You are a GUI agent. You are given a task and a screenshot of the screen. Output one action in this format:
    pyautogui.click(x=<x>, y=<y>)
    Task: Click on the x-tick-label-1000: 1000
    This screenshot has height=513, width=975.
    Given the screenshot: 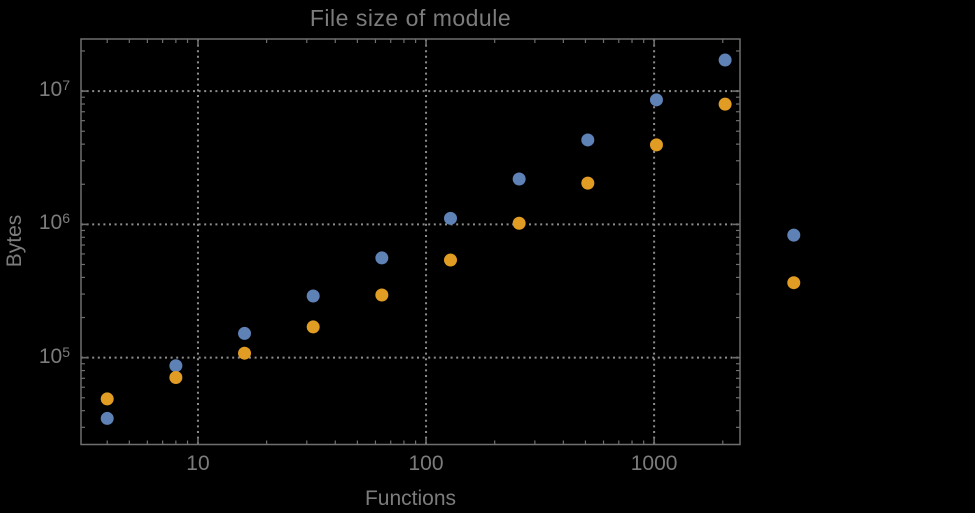 What is the action you would take?
    pyautogui.click(x=654, y=463)
    